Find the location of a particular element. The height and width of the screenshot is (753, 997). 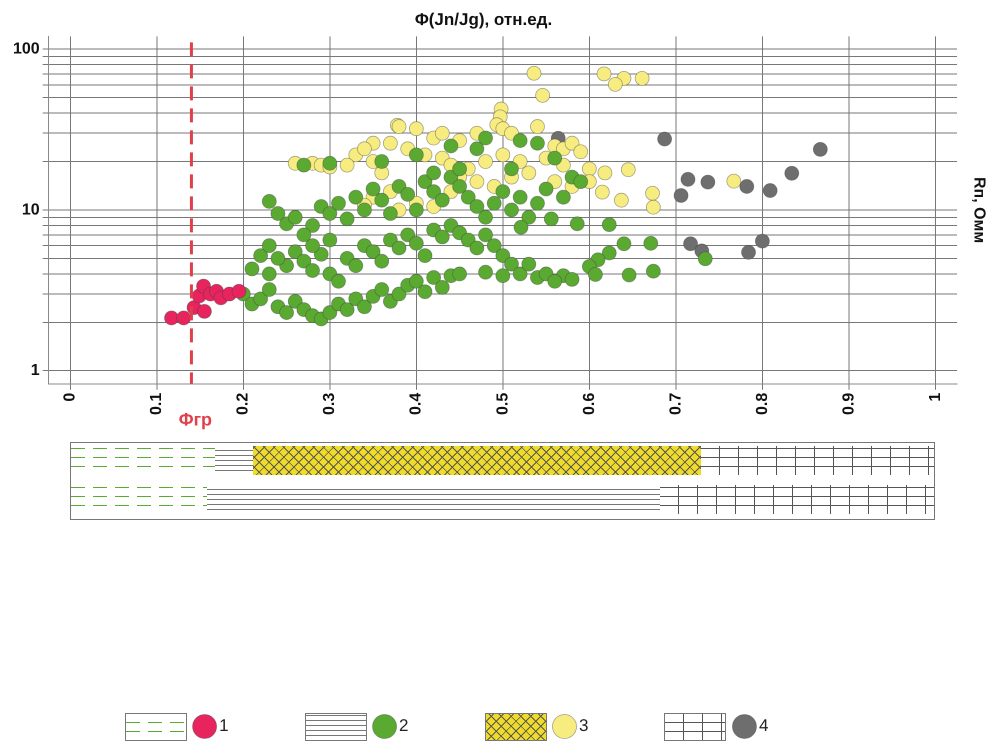

x-axis-title: Φ(Jn/Jg), отн.ед. is located at coordinates (483, 19).